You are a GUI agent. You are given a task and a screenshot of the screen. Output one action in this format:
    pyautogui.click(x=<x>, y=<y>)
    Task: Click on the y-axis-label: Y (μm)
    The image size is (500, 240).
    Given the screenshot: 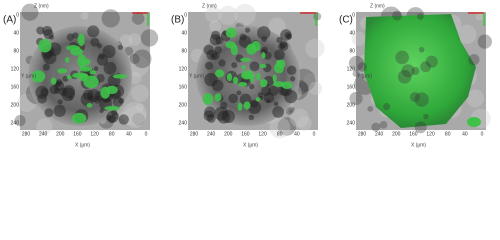 What is the action you would take?
    pyautogui.click(x=364, y=76)
    